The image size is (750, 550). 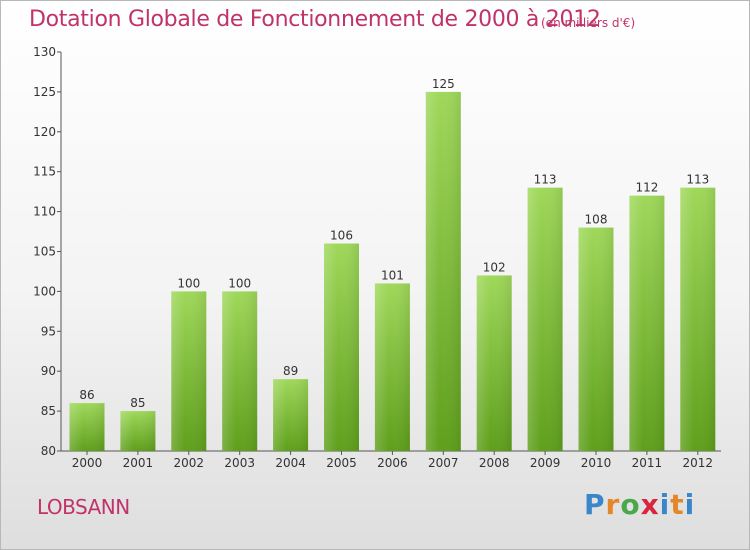 I want to click on y-tick-label: 85, so click(x=48, y=411).